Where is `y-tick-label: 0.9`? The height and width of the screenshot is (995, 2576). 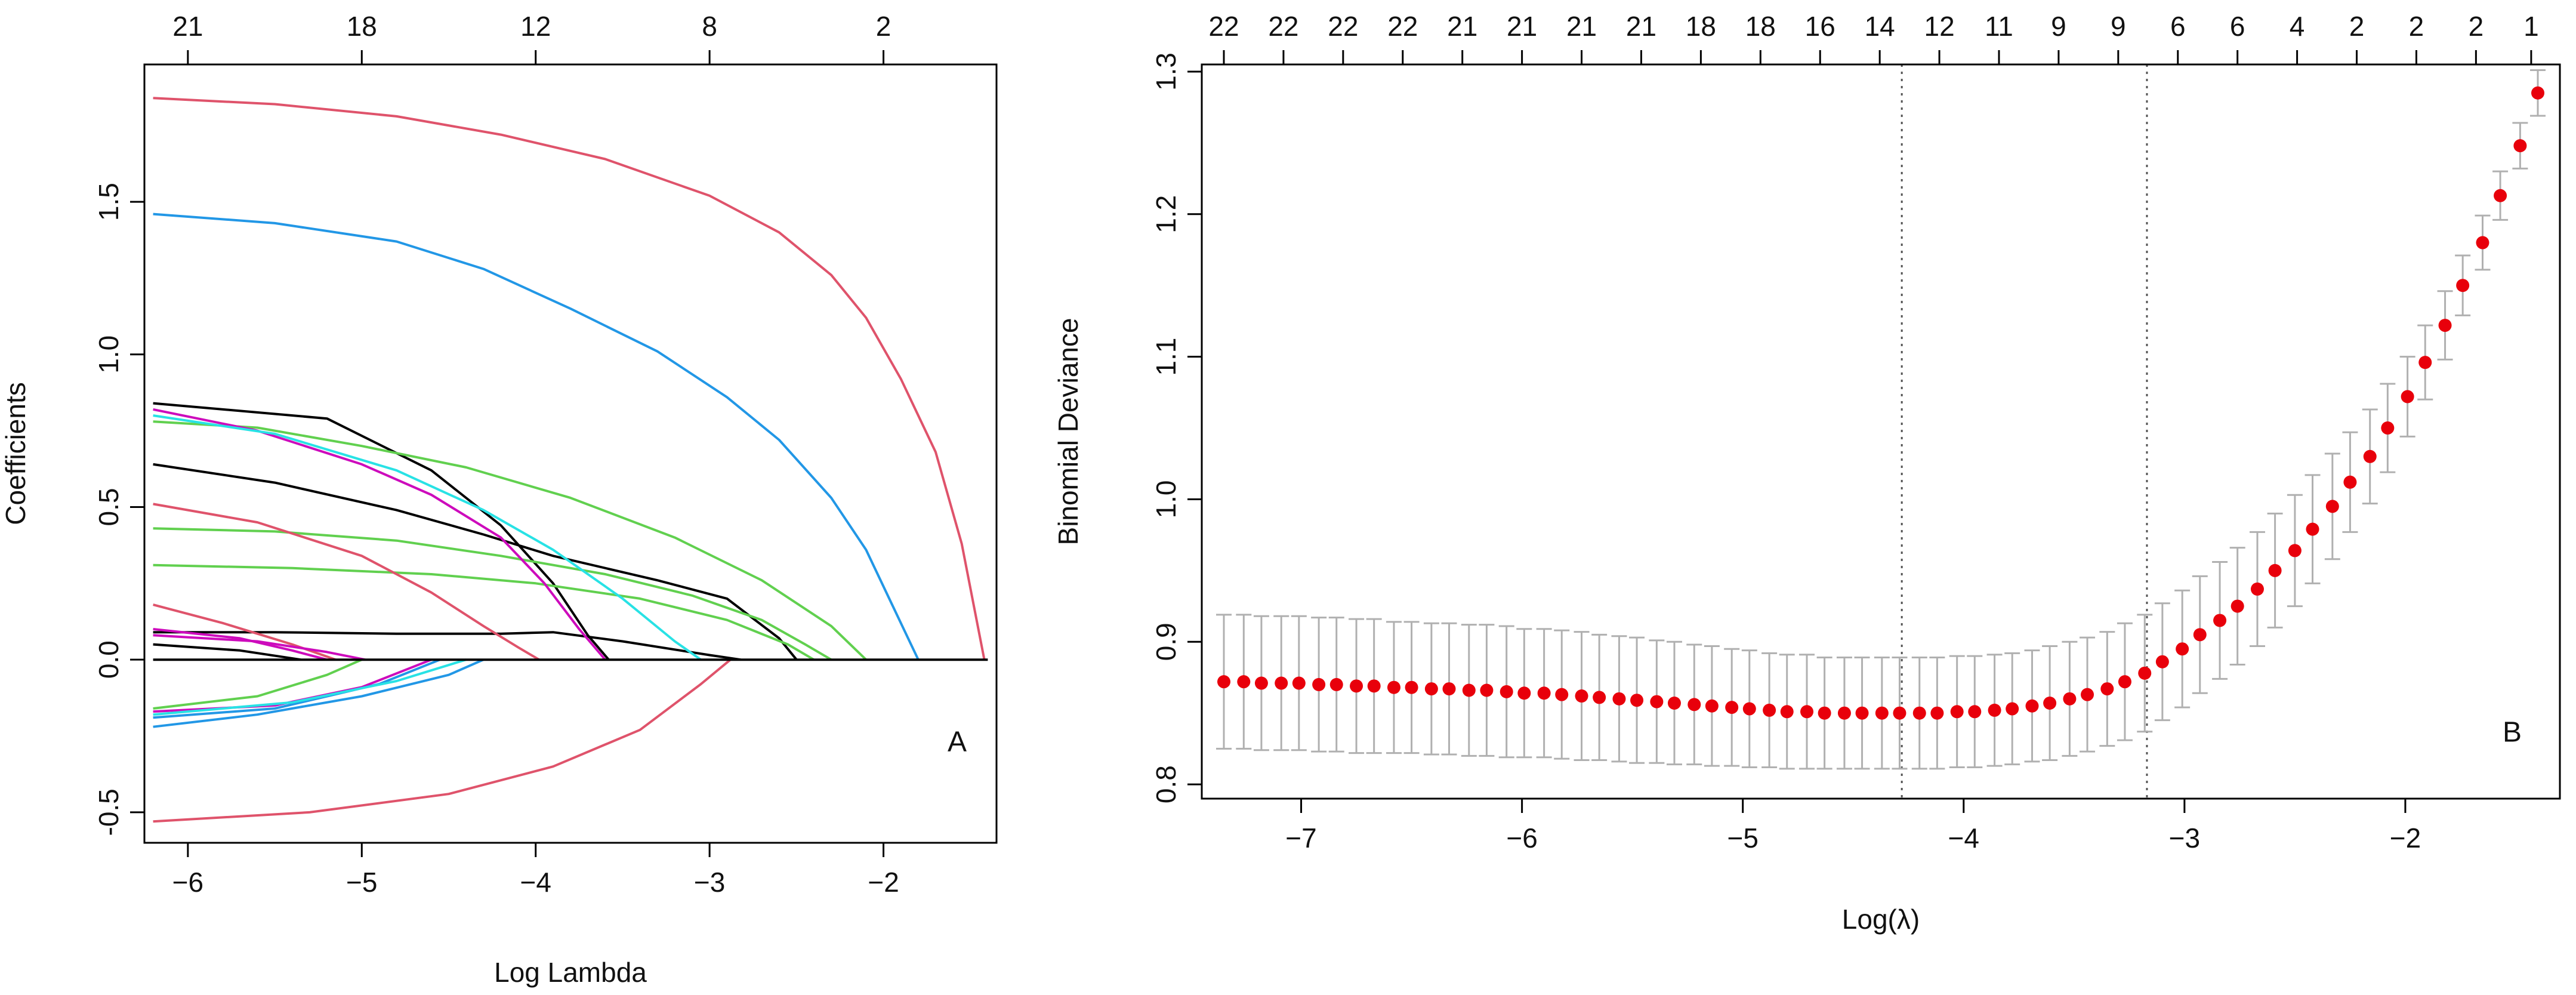 y-tick-label: 0.9 is located at coordinates (1165, 642).